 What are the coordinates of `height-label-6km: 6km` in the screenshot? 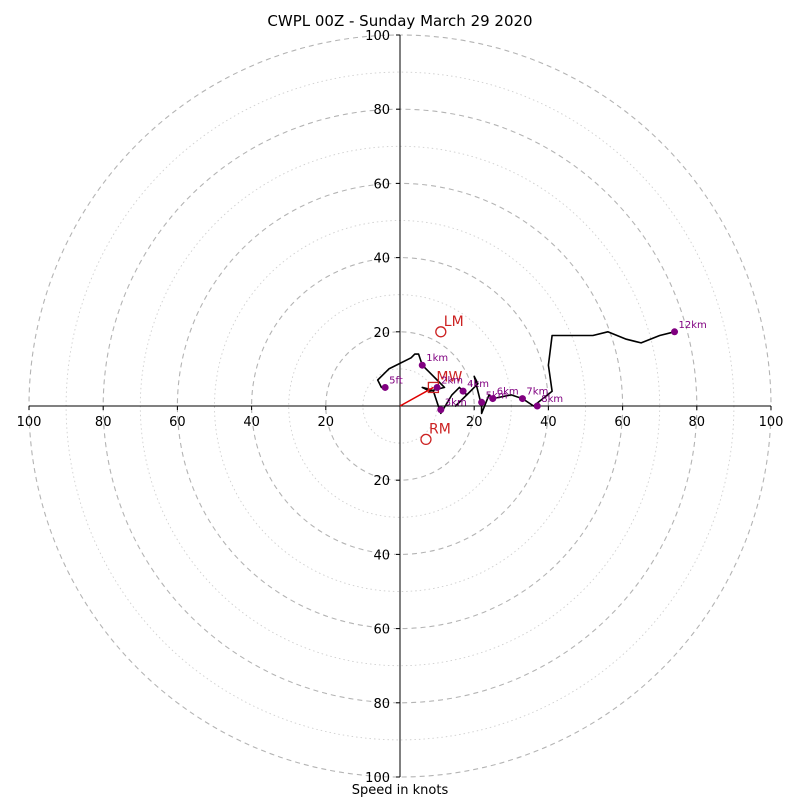 It's located at (508, 392).